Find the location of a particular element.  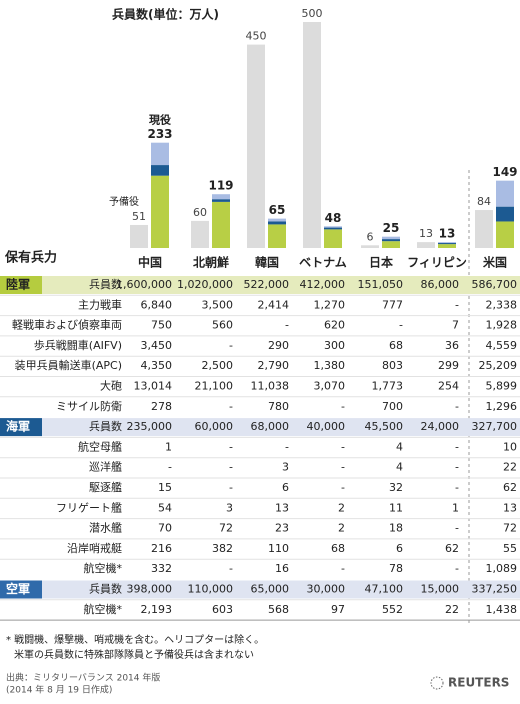

cell: 32 is located at coordinates (396, 487).